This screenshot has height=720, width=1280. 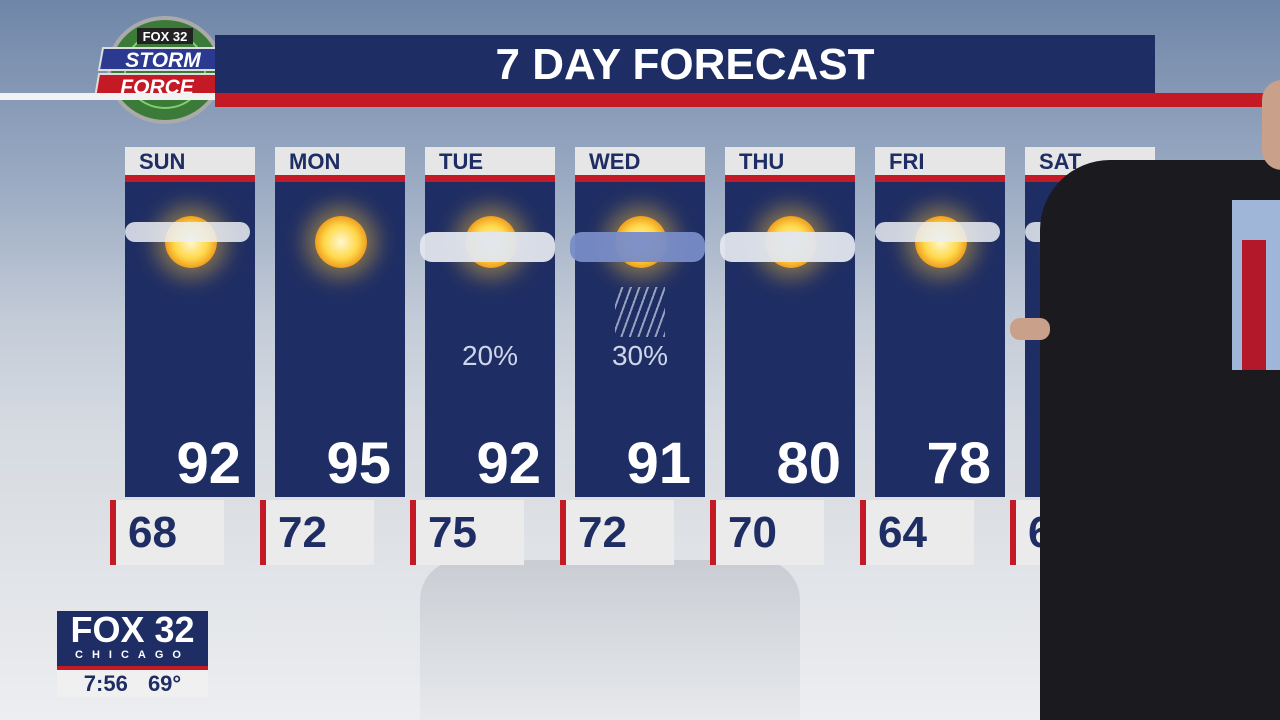 What do you see at coordinates (658, 463) in the screenshot?
I see `high-temp: 91` at bounding box center [658, 463].